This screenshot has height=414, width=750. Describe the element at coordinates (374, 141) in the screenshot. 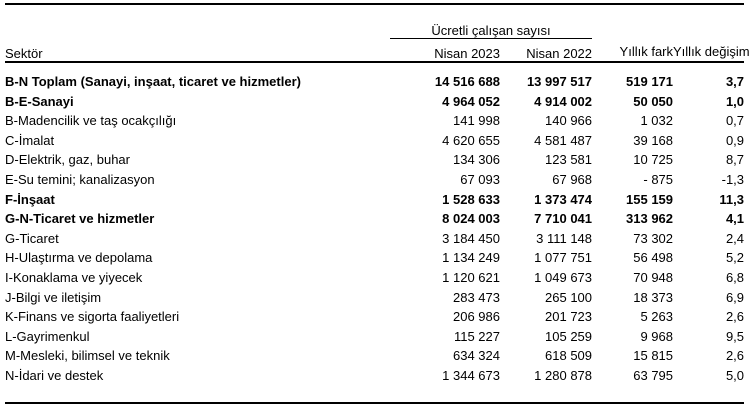

I see `table-row: C-İmalat 4 620 655 4 581 487 39 168 0,9` at that location.